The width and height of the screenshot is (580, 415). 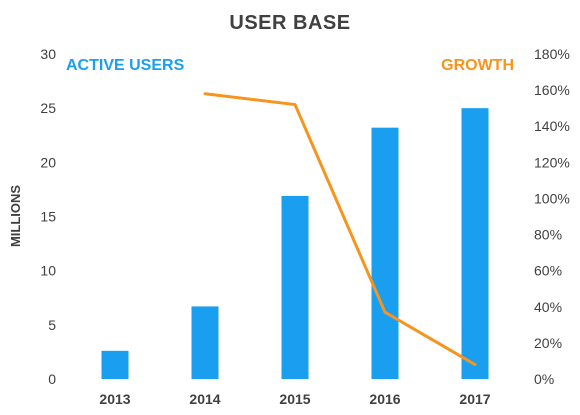 I want to click on y-axis-title: MILLIONS, so click(x=15, y=216).